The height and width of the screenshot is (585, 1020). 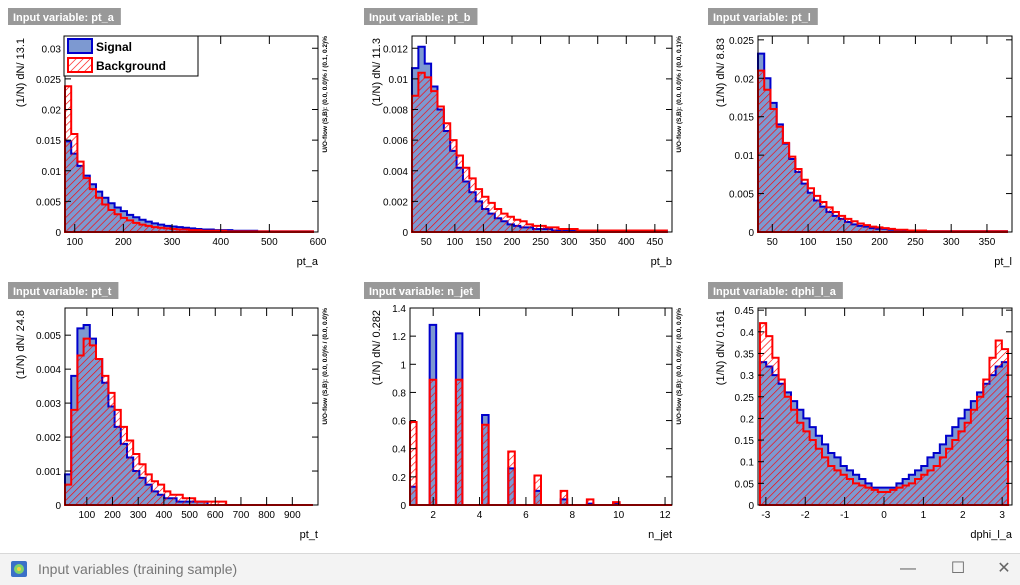 What do you see at coordinates (844, 515) in the screenshot?
I see `x-tick-label: -1` at bounding box center [844, 515].